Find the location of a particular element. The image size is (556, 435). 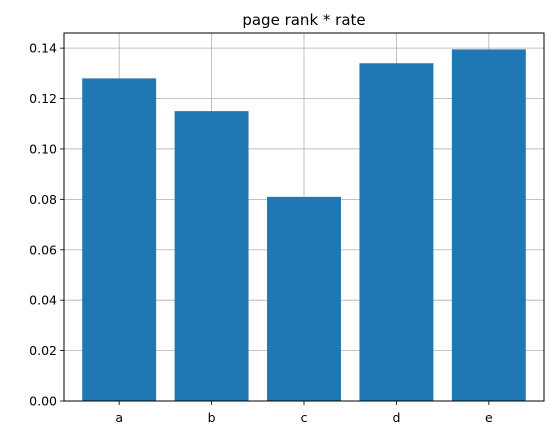

y-tick-label: 0.10 is located at coordinates (43, 148).